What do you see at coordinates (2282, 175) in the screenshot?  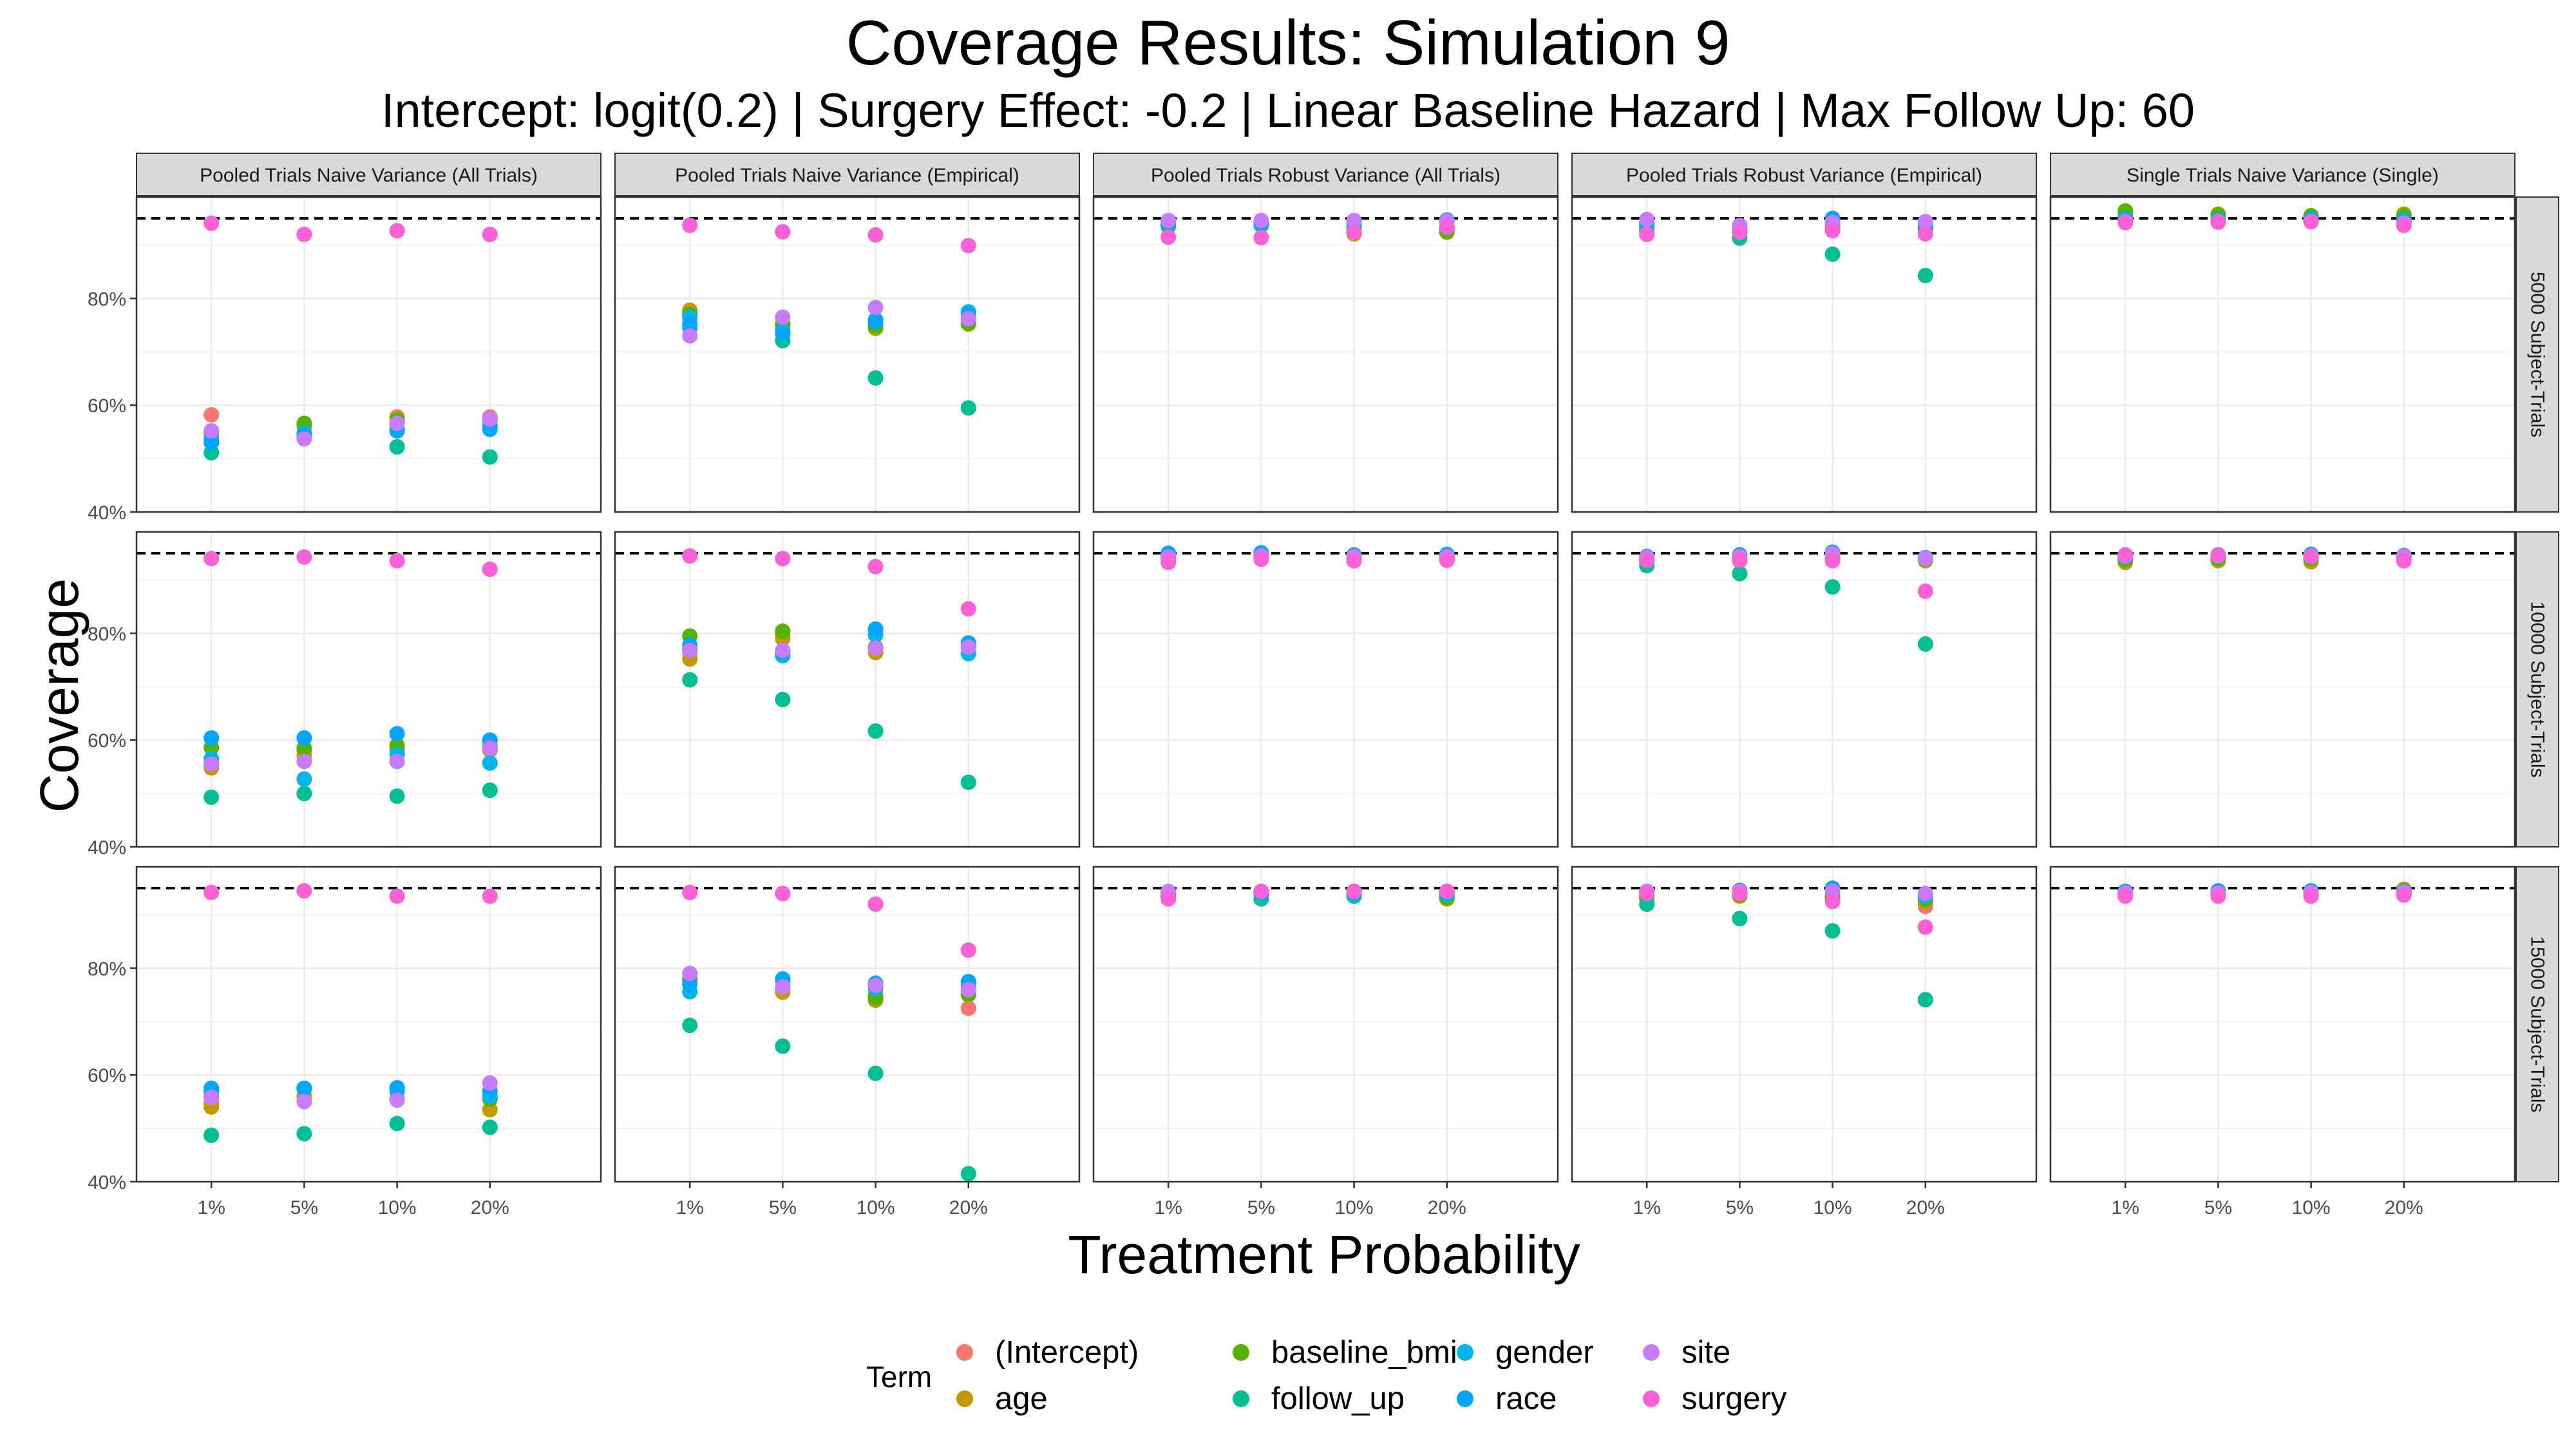 I see `strip-label: Single Trials Naive Variance (Single)` at bounding box center [2282, 175].